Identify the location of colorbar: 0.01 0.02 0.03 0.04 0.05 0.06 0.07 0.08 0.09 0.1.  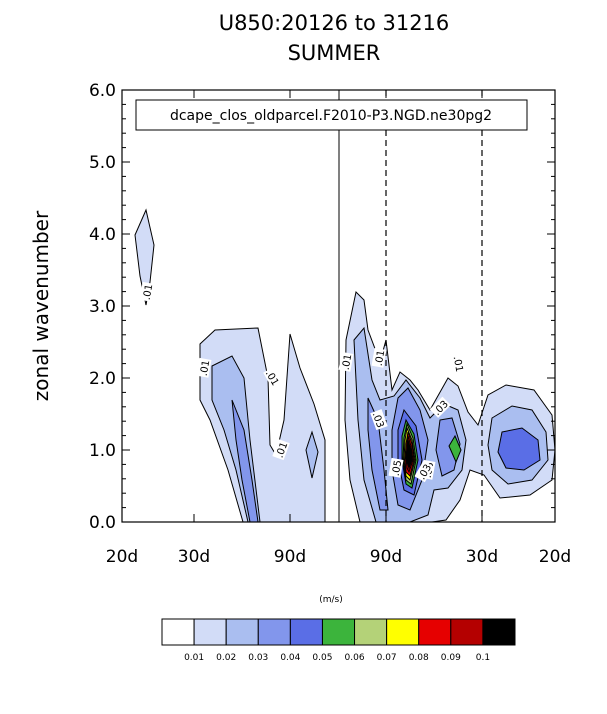
(338, 640).